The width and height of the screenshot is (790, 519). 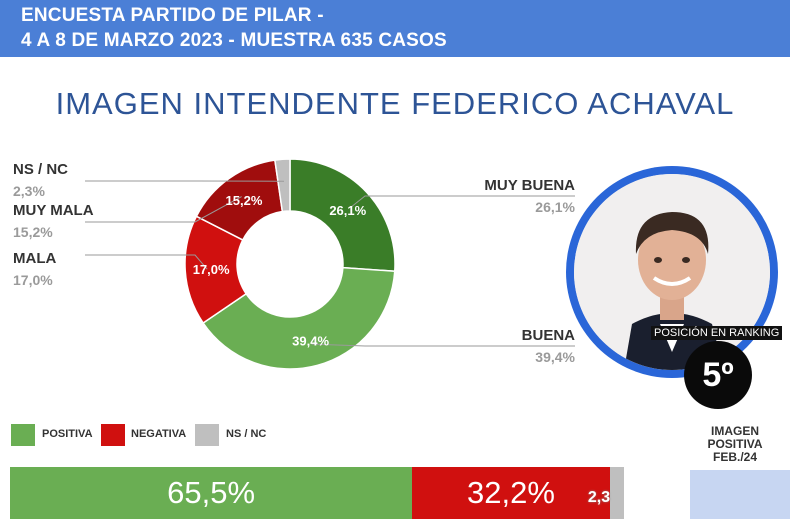 I want to click on chart-title: IMAGEN INTENDENTE FEDERICO ACHAVAL, so click(x=395, y=103).